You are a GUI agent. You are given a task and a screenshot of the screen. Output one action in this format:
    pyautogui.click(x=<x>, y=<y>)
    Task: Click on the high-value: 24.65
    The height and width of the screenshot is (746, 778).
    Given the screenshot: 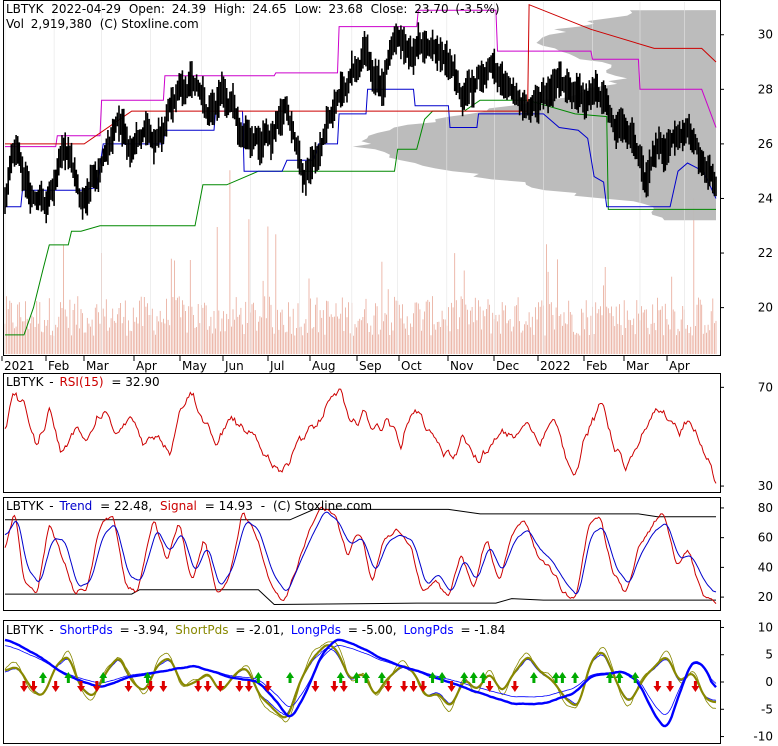 What is the action you would take?
    pyautogui.click(x=269, y=9)
    